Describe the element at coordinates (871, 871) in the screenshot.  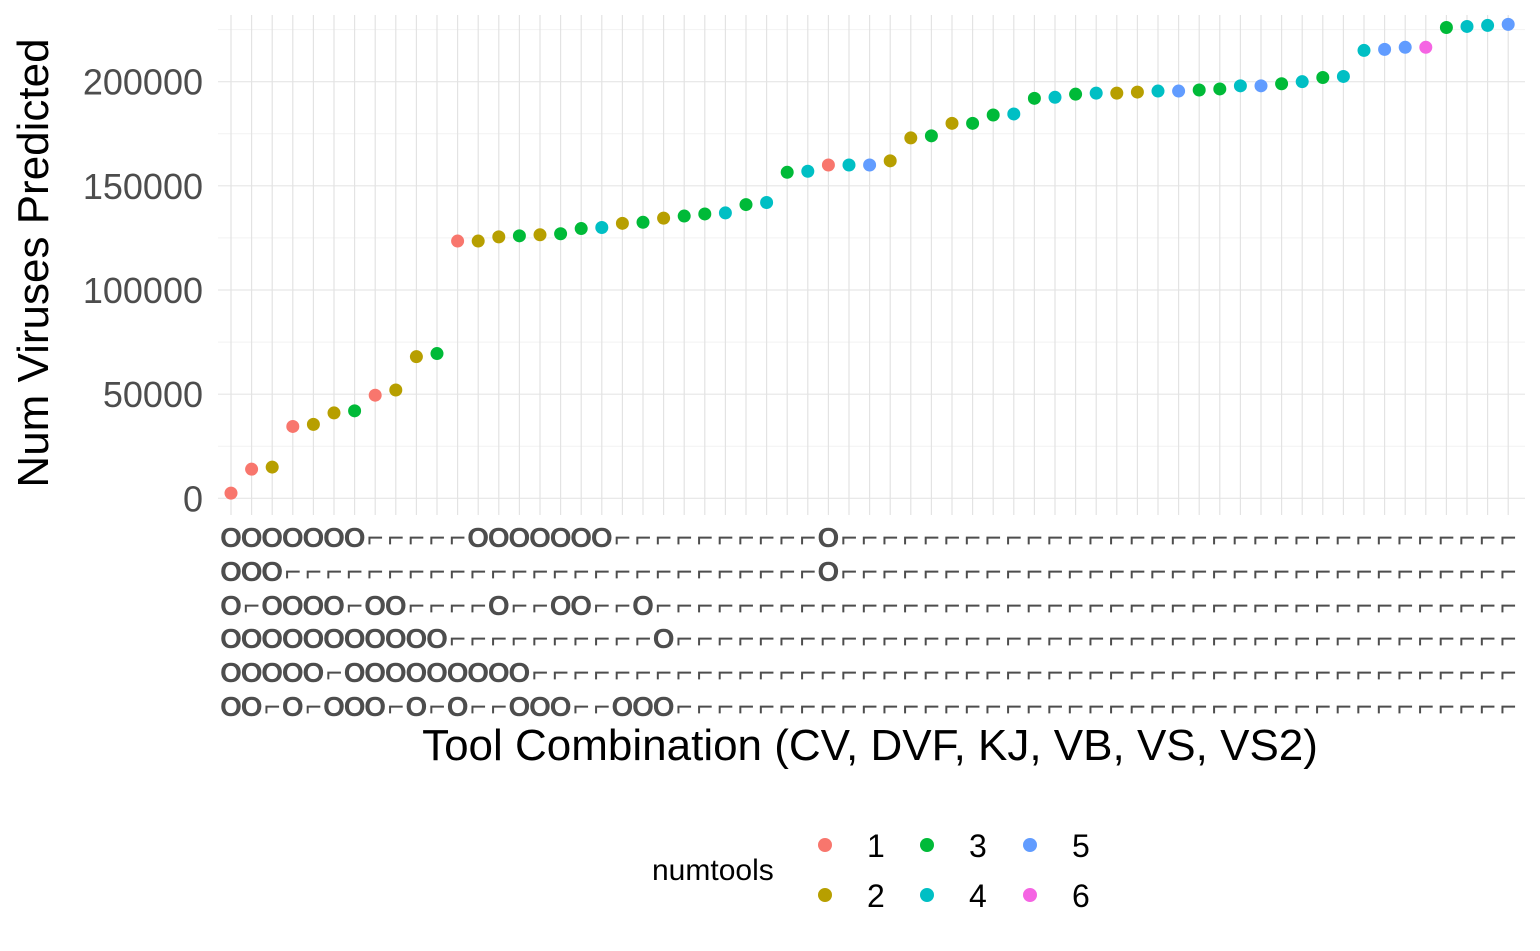
I see `legend: numtools 1 2 3 4 5 6` at that location.